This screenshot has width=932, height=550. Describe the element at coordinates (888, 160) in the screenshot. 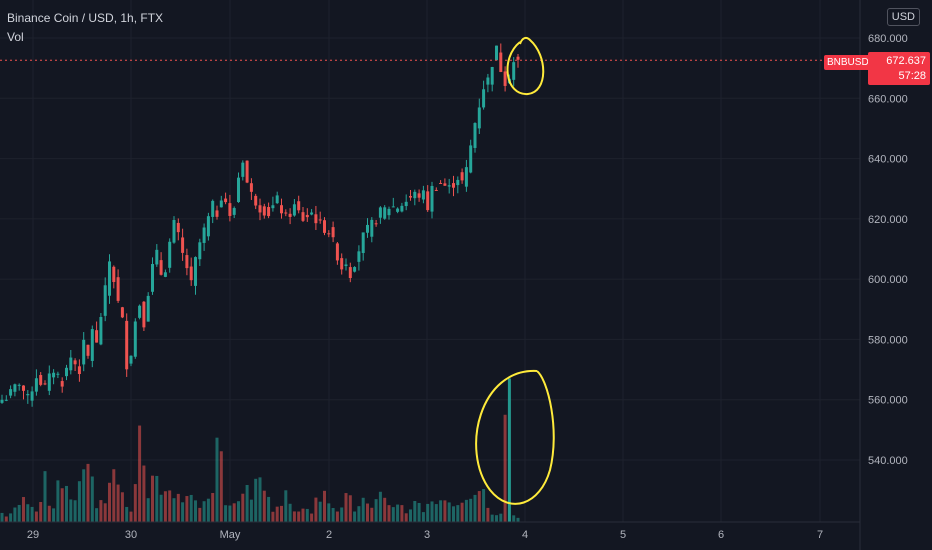

I see `y-tick-label: 640.000` at that location.